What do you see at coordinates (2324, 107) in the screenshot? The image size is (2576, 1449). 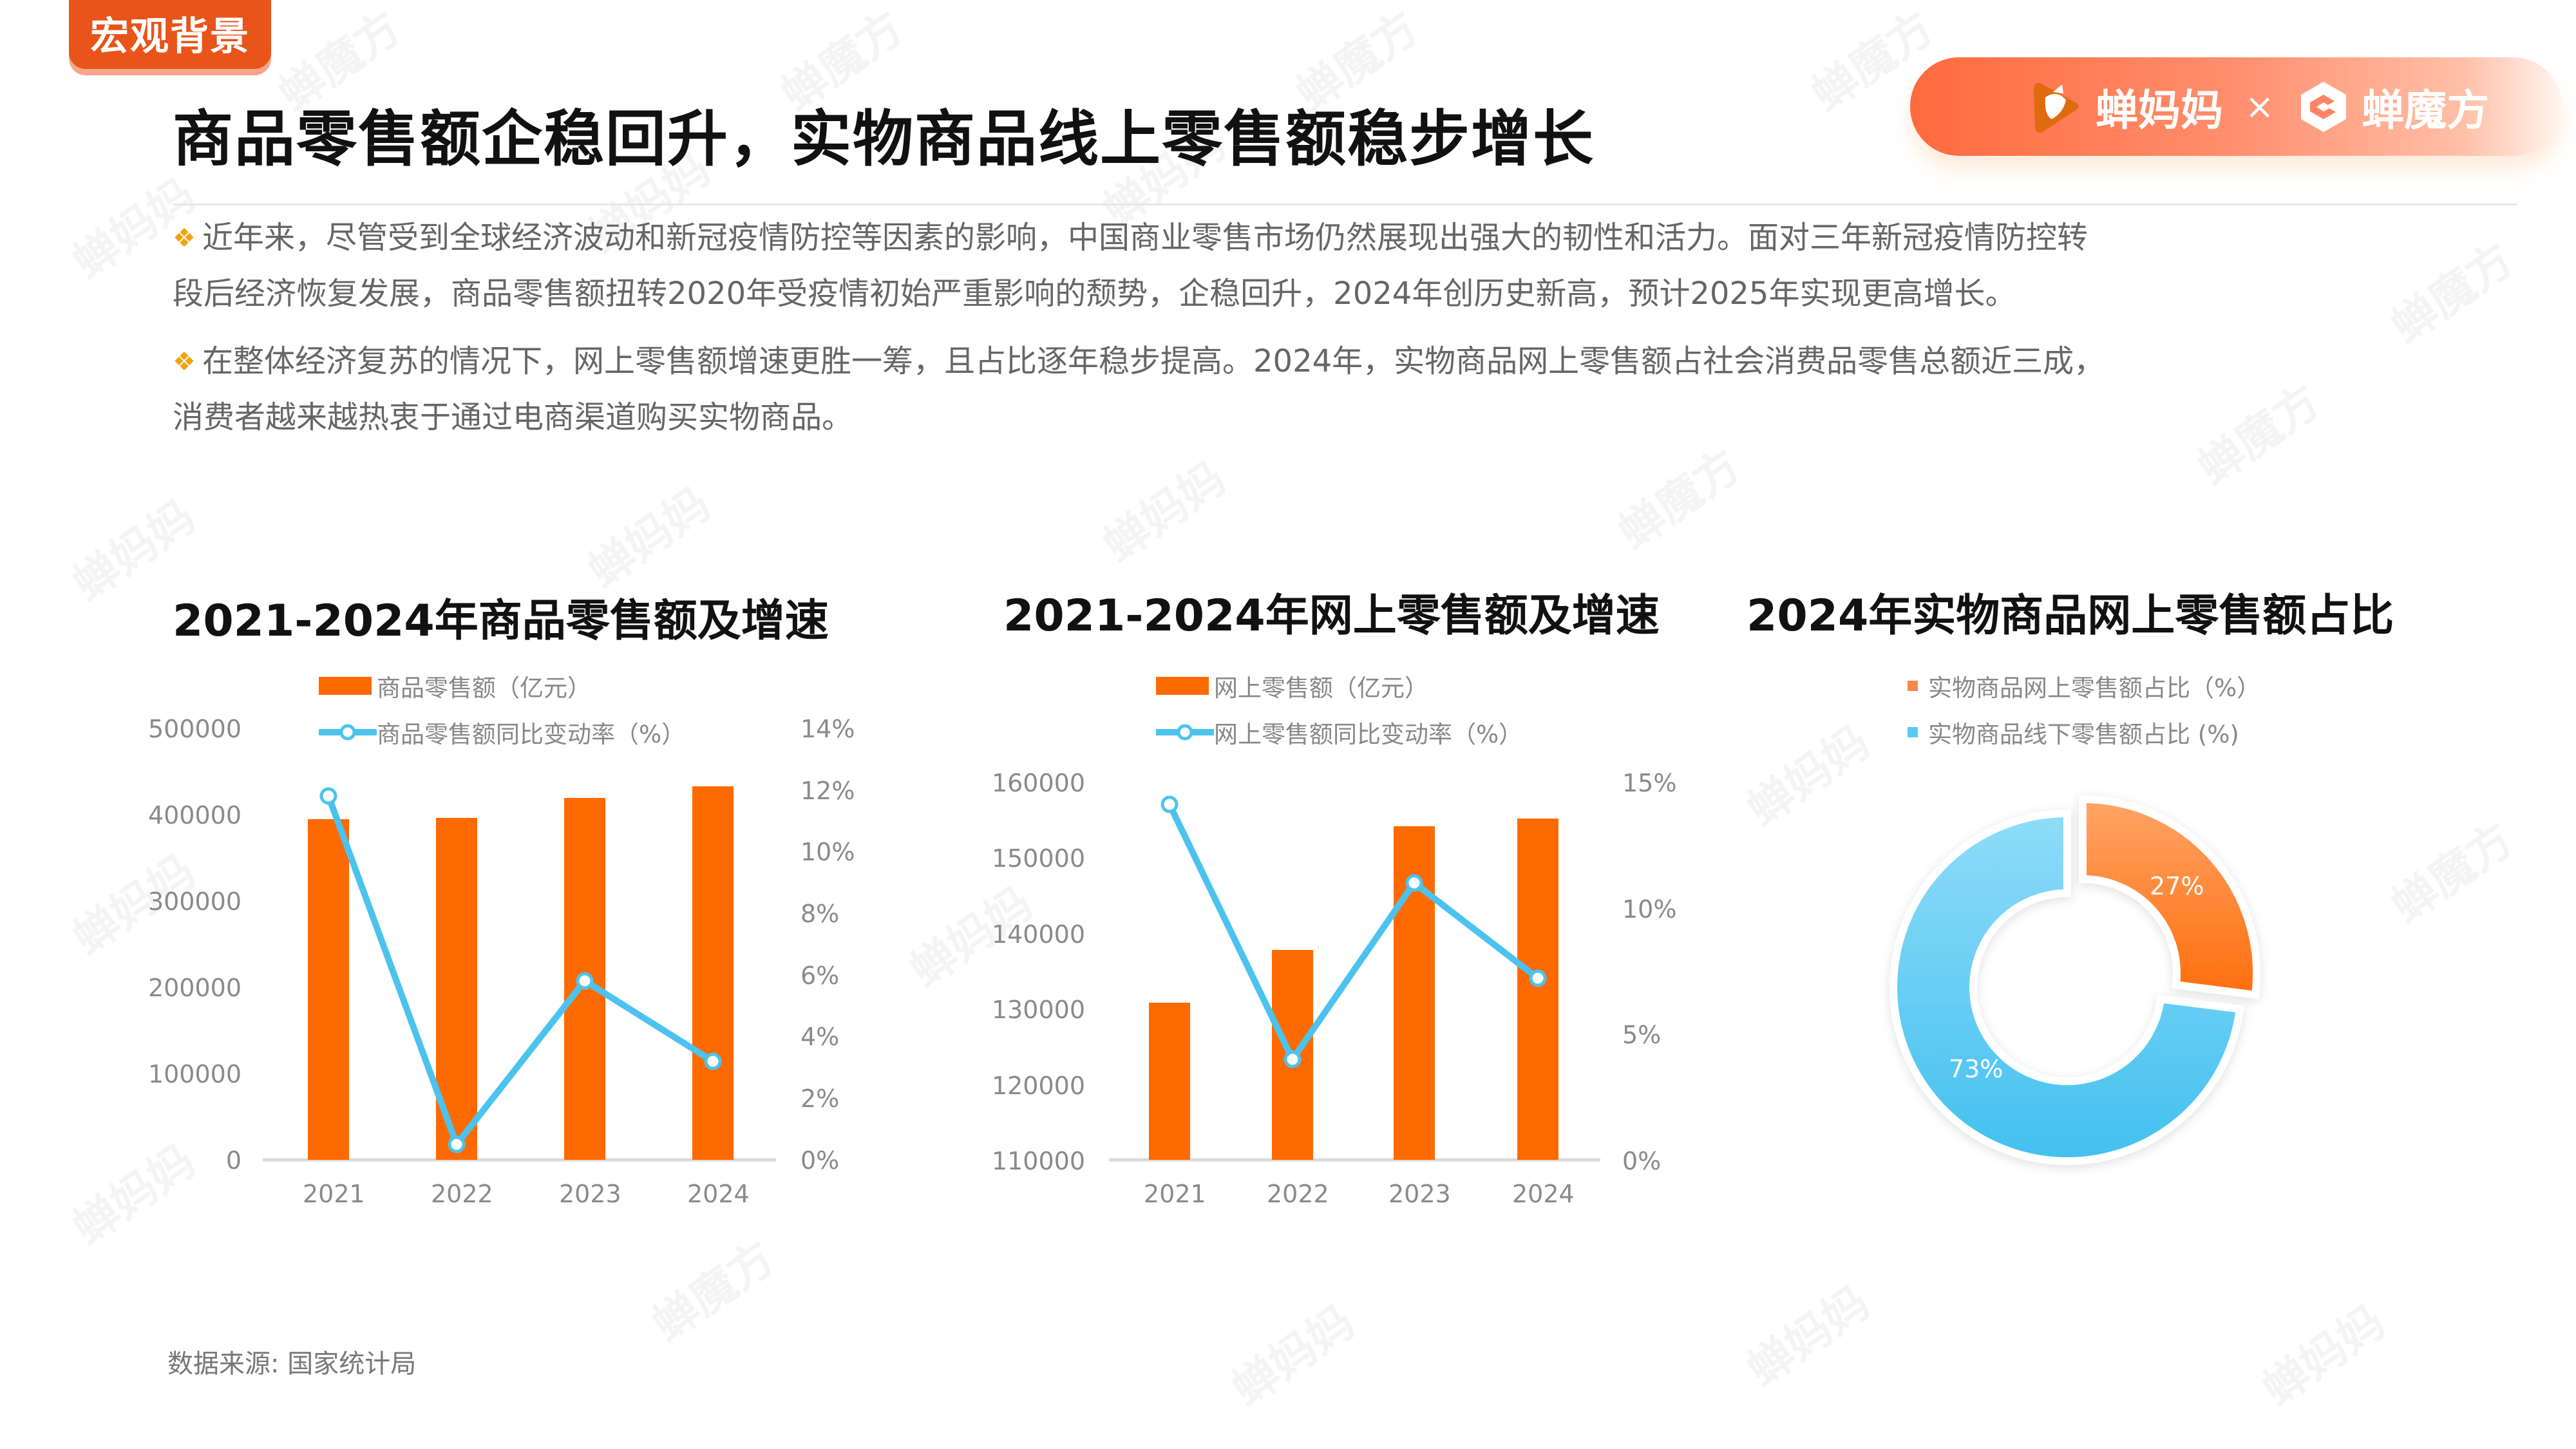 I see `chanmofang-logo-icon` at bounding box center [2324, 107].